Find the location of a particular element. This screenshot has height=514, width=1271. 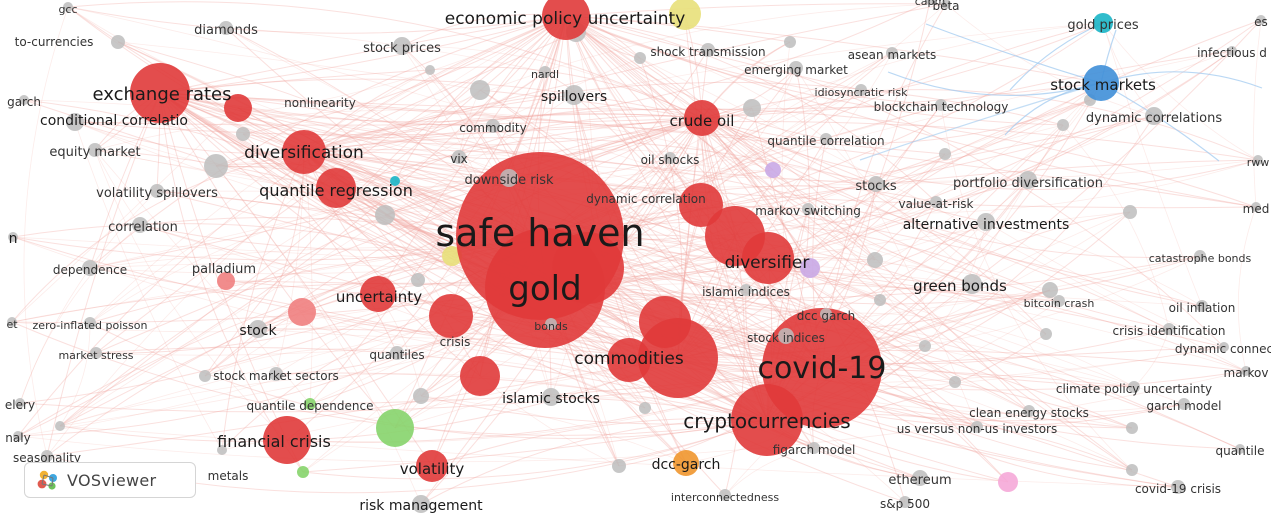

node-islamic-indices is located at coordinates (746, 290).